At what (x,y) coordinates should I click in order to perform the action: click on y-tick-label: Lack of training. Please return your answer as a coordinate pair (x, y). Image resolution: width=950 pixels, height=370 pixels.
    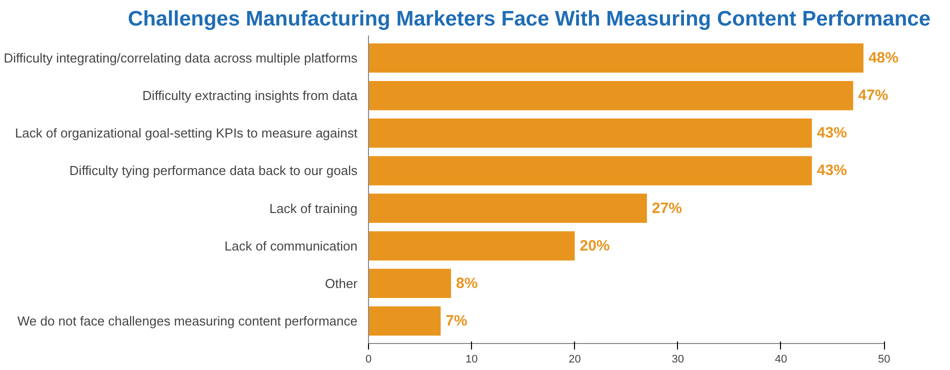
    Looking at the image, I should click on (313, 208).